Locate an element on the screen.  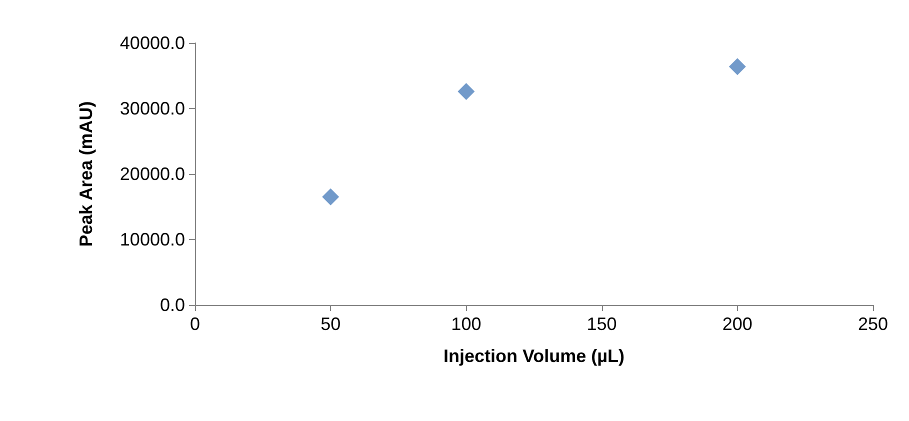
x-tick-label: 50 is located at coordinates (330, 324).